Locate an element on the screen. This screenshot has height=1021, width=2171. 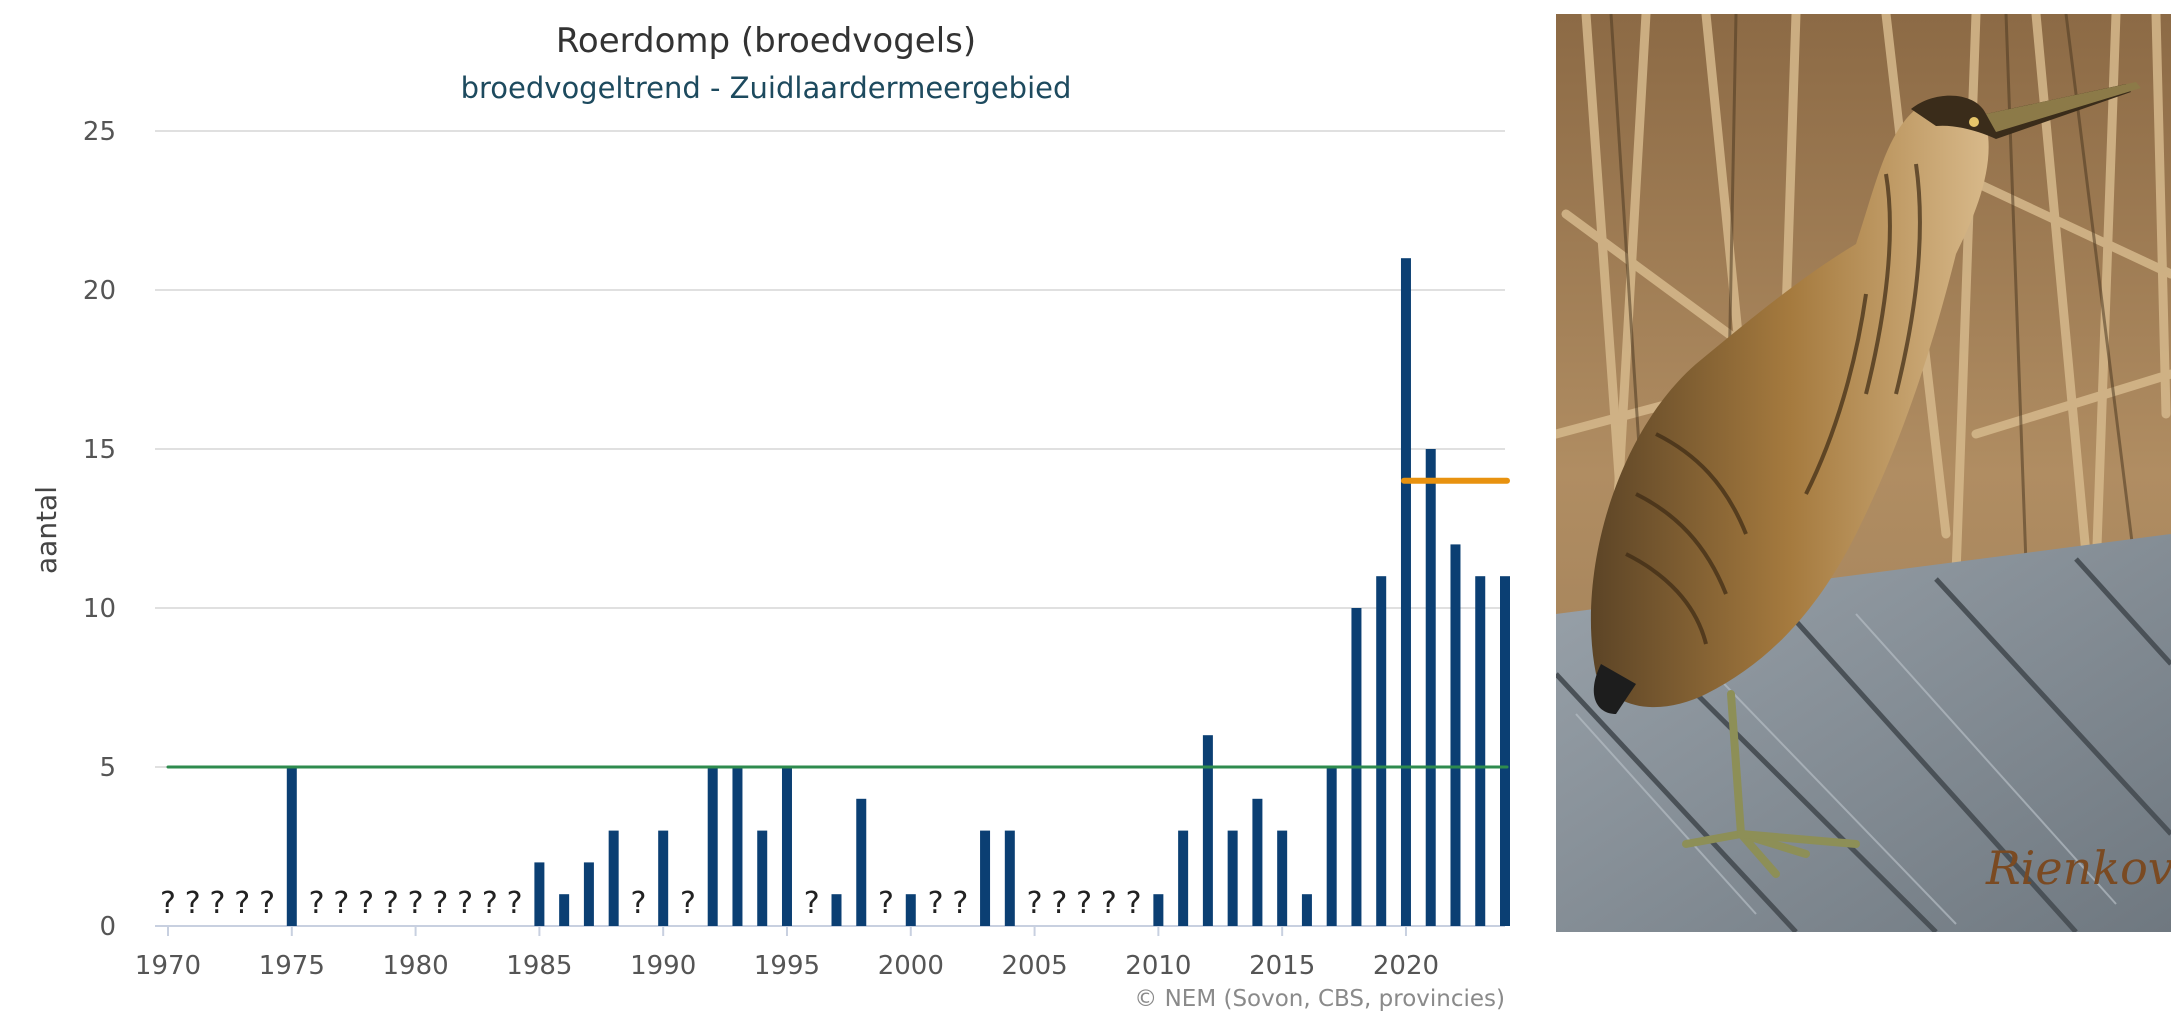
y-tick-label: 20 is located at coordinates (99, 291).